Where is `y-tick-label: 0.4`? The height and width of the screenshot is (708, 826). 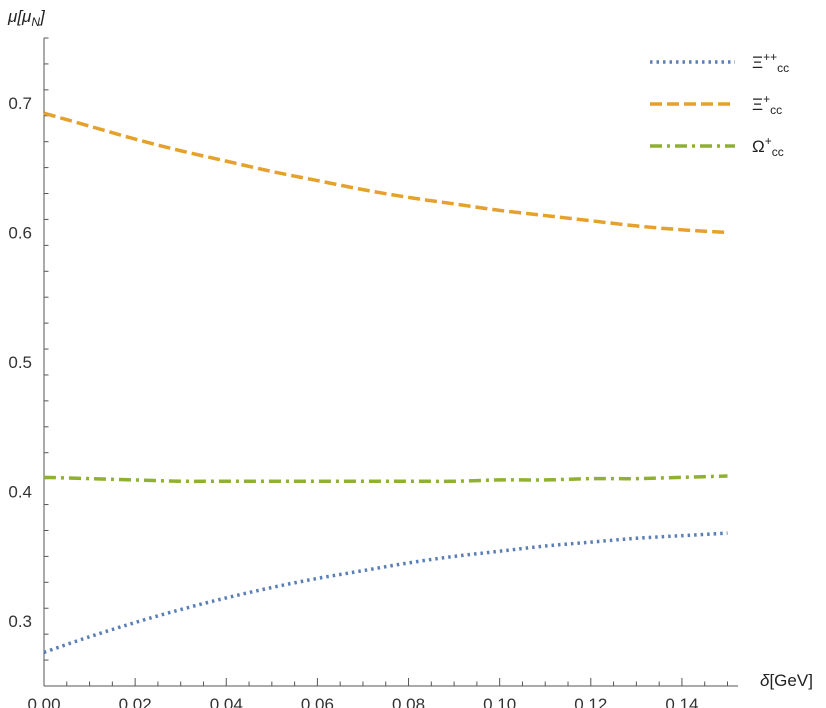
y-tick-label: 0.4 is located at coordinates (20, 492).